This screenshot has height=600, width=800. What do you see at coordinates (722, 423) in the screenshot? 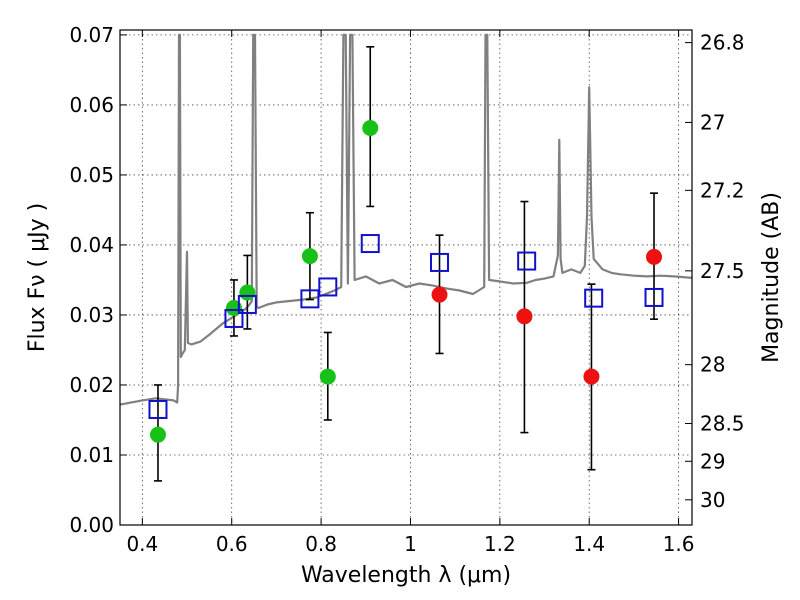
I see `y2-tick-label: 28.5` at bounding box center [722, 423].